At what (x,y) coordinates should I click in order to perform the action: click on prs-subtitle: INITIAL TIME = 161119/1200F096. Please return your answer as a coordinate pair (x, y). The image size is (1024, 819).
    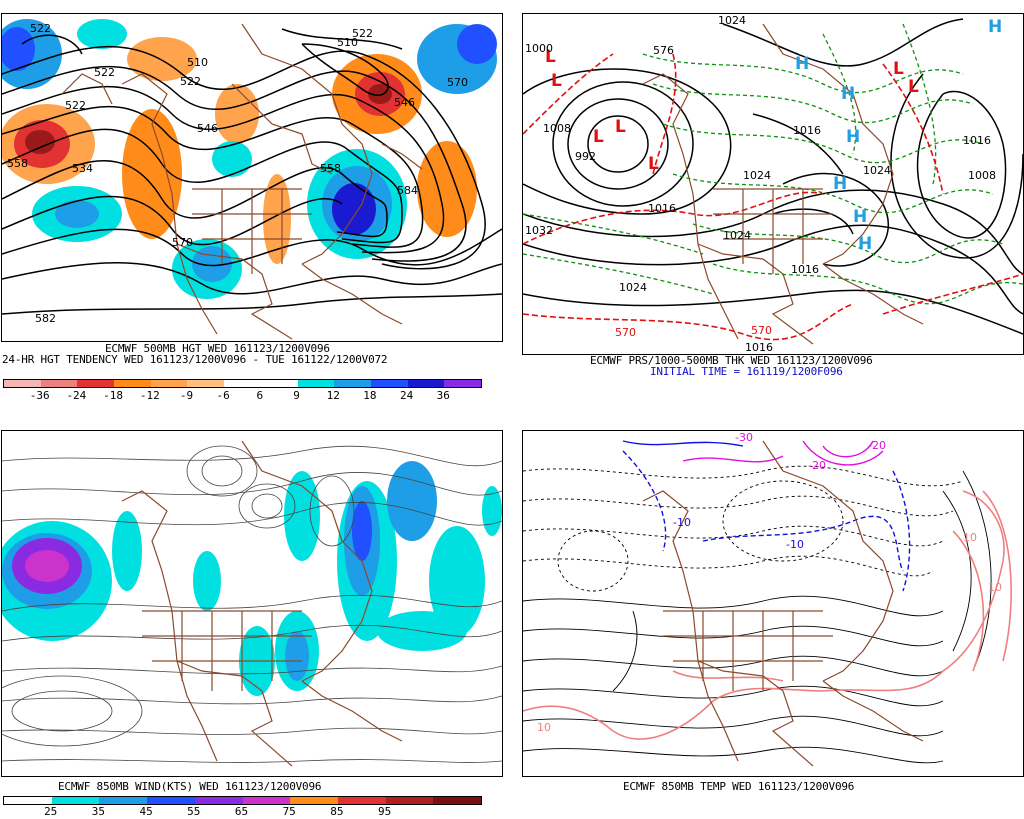
    Looking at the image, I should click on (746, 371).